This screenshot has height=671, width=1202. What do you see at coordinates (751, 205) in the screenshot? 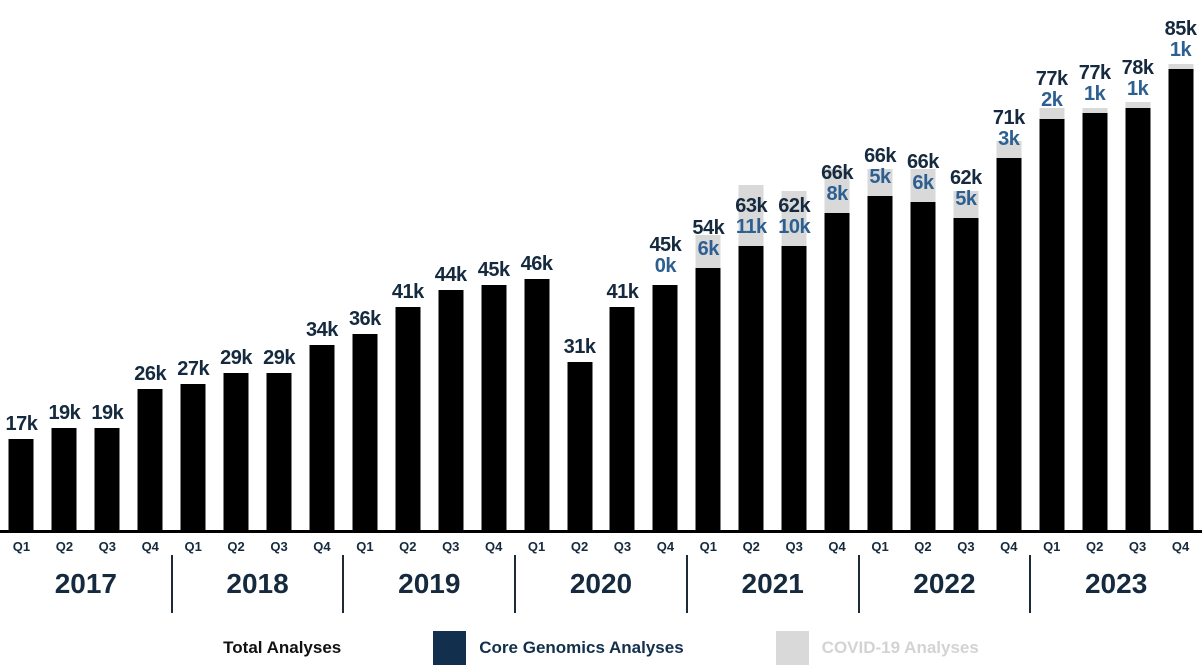
I see `total-value-label: 63k` at bounding box center [751, 205].